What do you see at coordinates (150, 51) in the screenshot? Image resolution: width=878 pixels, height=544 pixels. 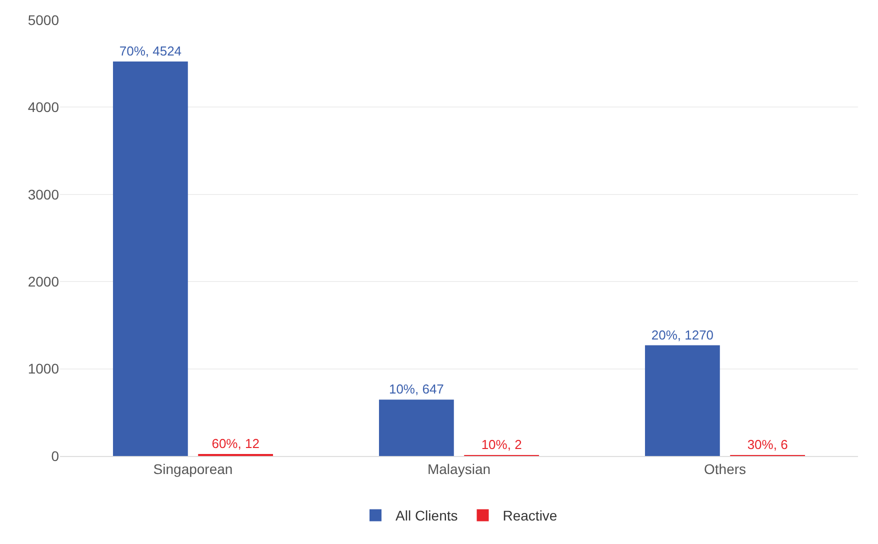 I see `data-label: 70%, 4524` at bounding box center [150, 51].